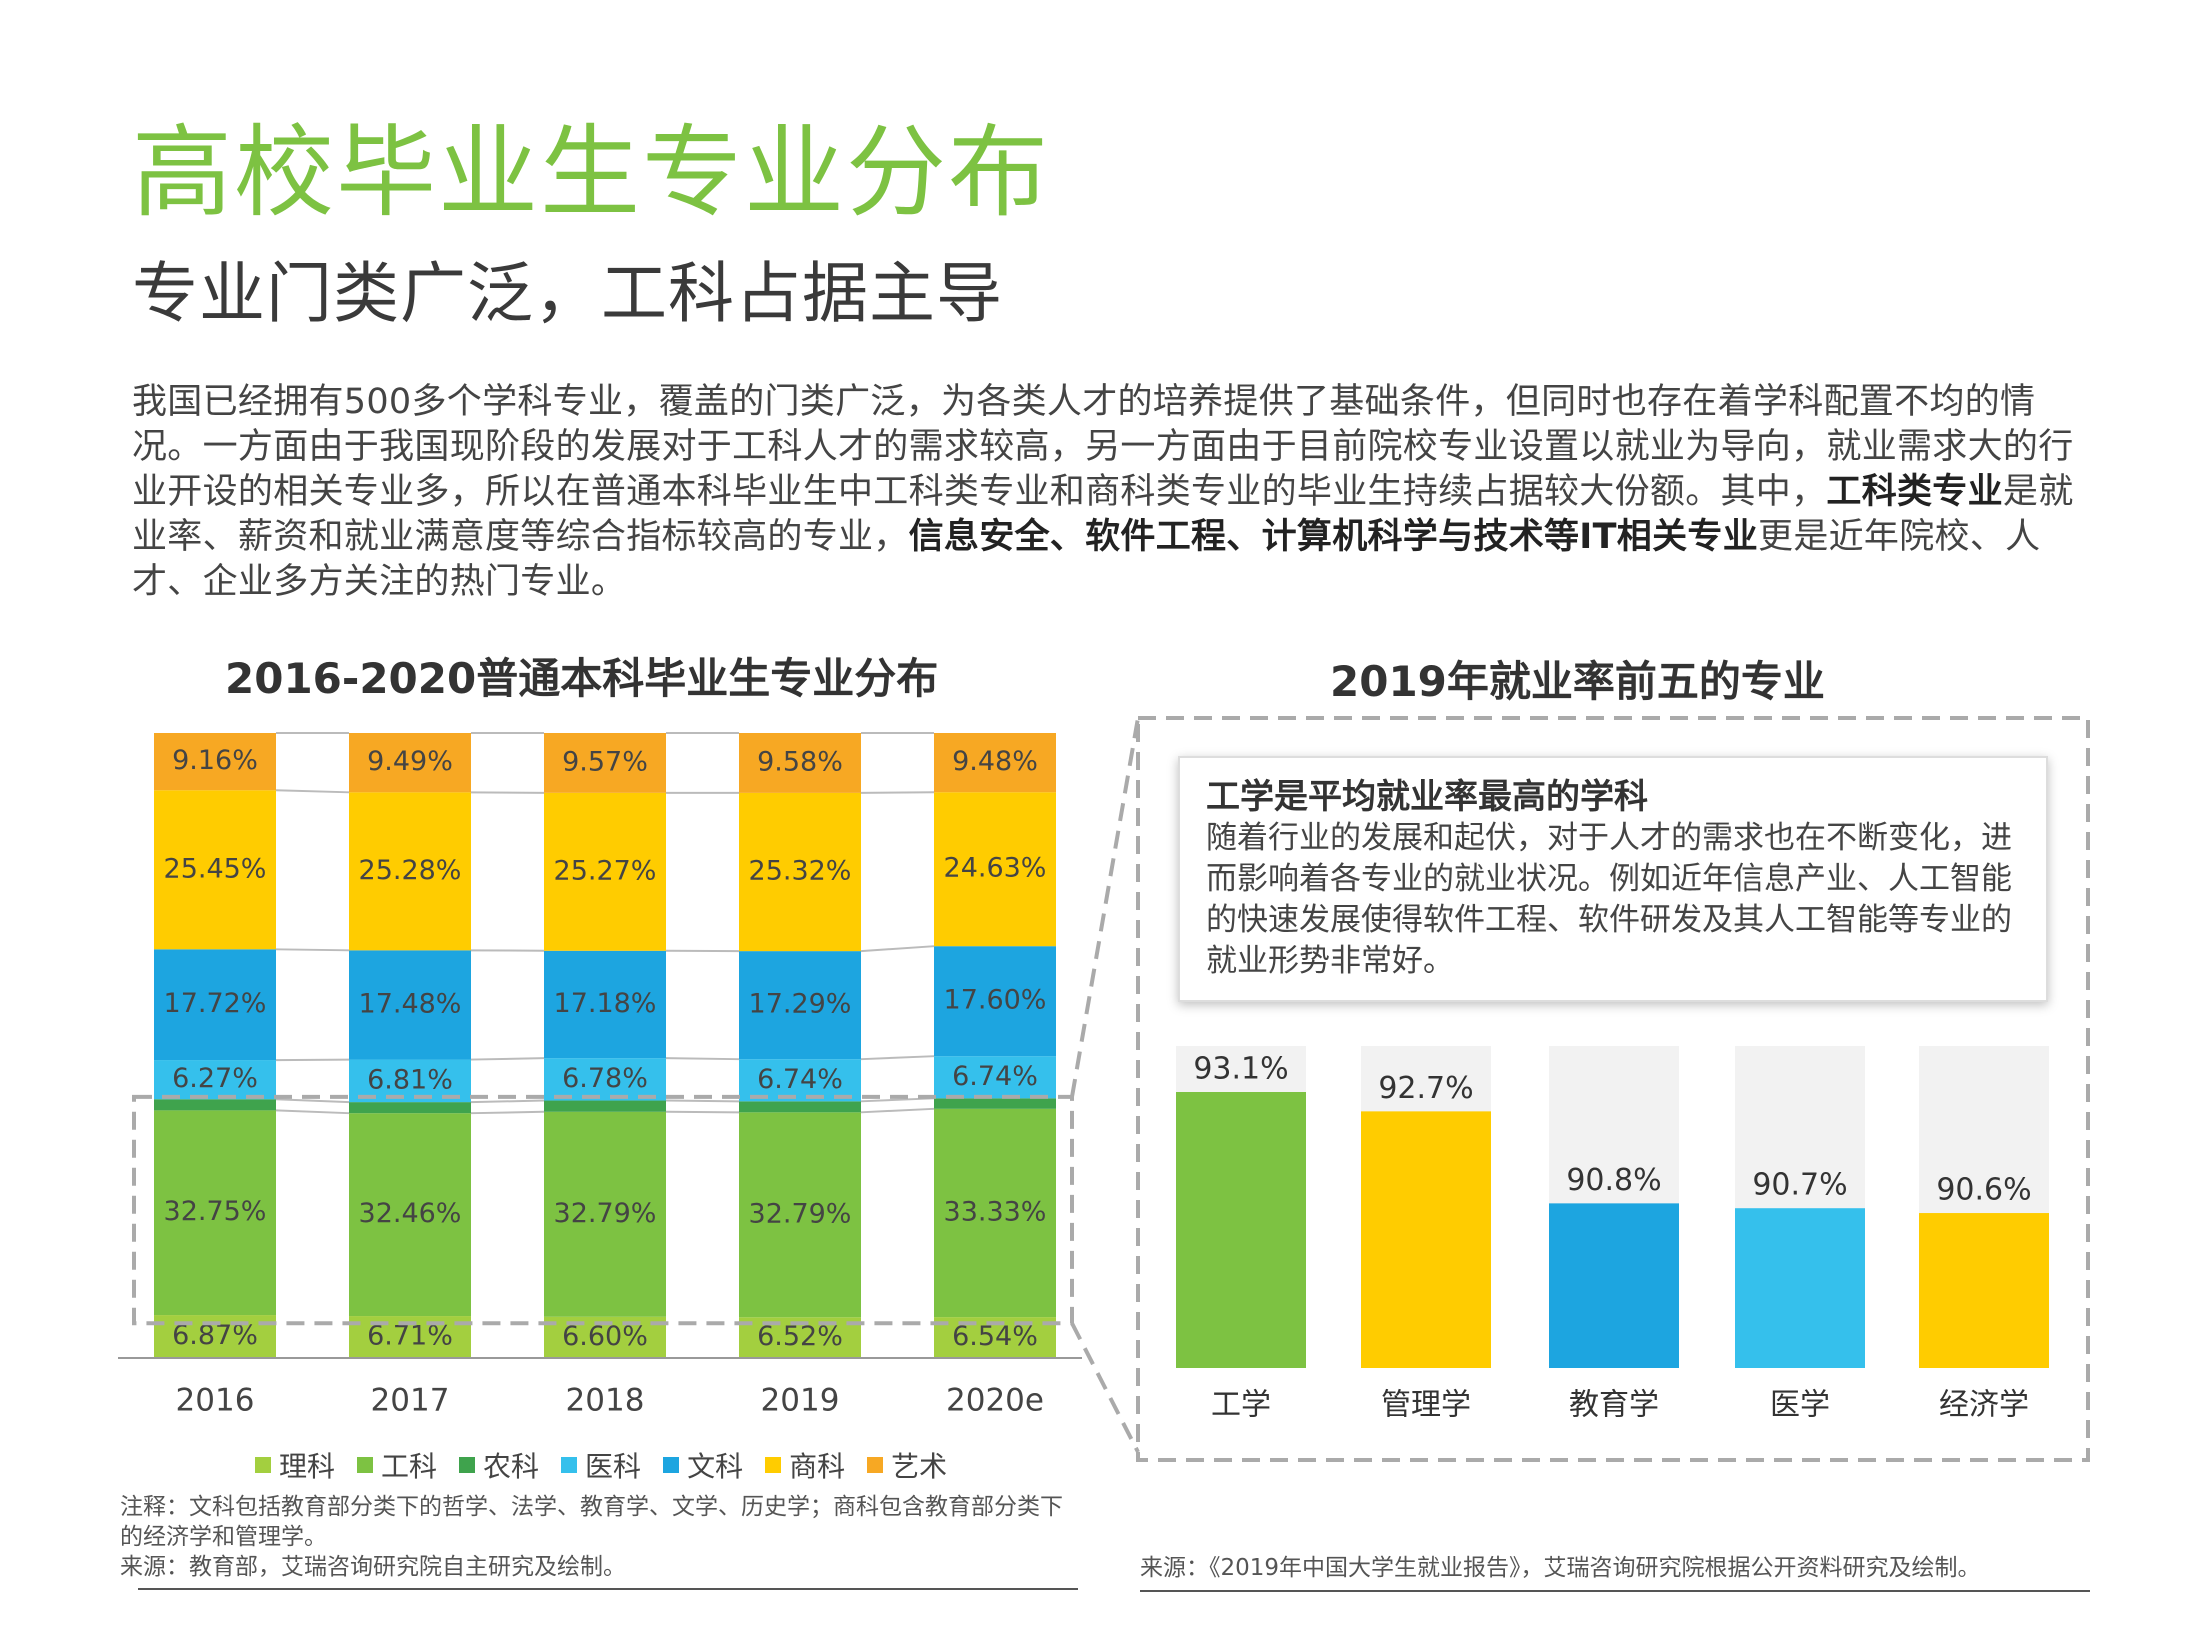 Image resolution: width=2200 pixels, height=1650 pixels. I want to click on bar-segment-工科-2017, so click(410, 1215).